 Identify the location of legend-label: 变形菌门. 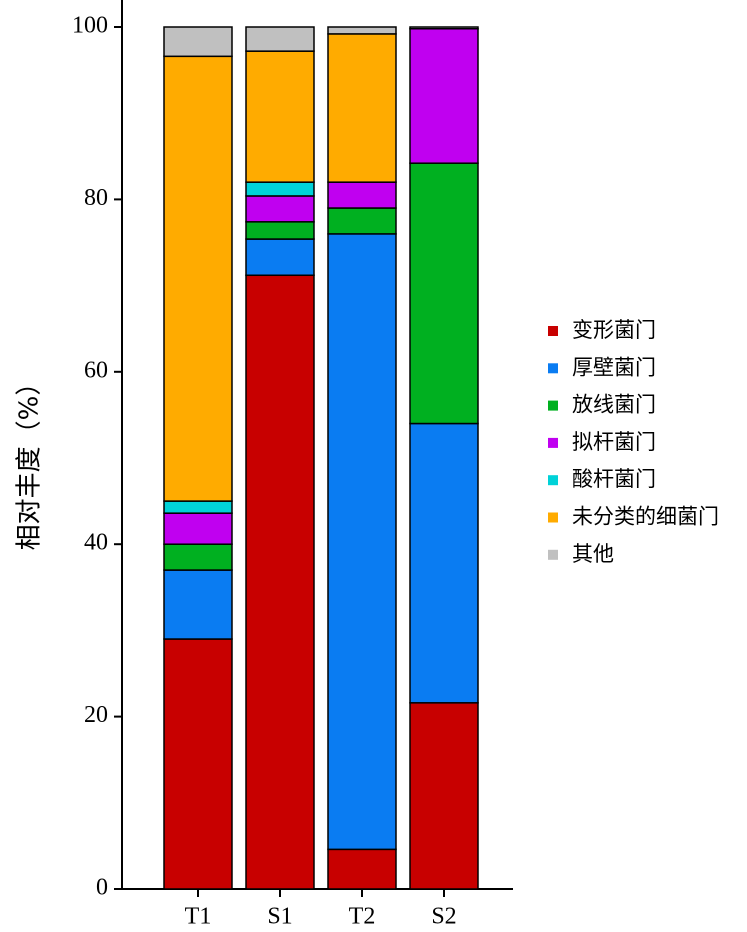
(614, 330).